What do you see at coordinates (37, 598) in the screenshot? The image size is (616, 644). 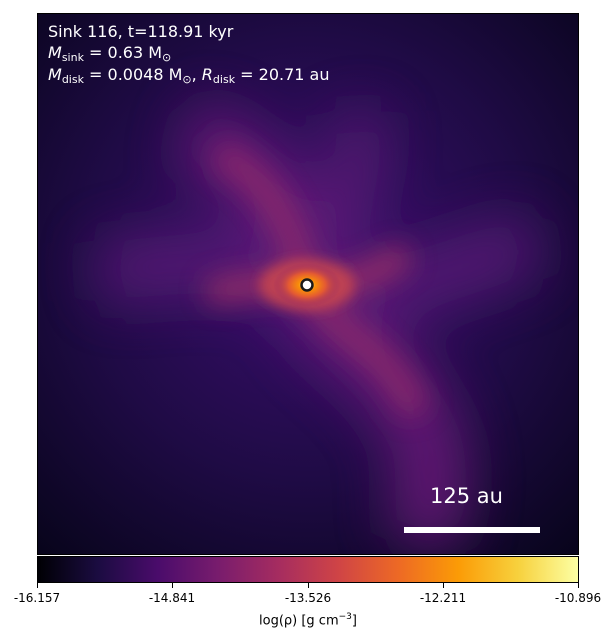 I see `colorbar-tick-label: -16.157` at bounding box center [37, 598].